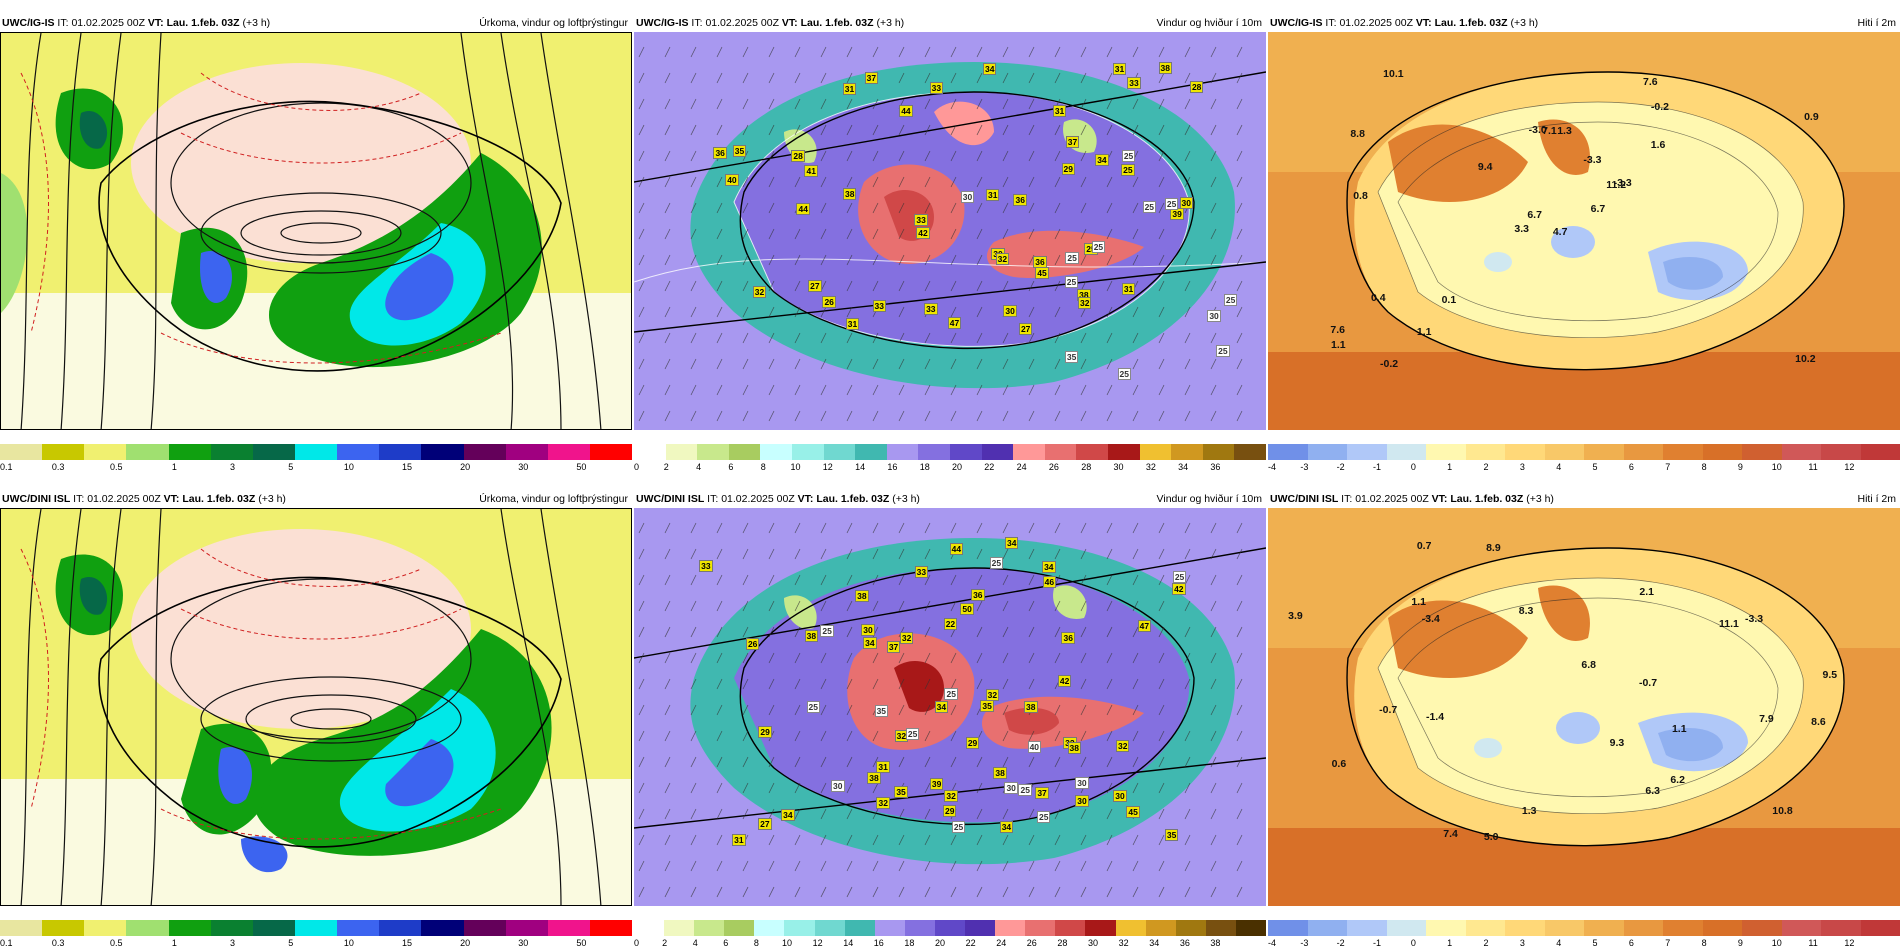  What do you see at coordinates (1521, 228) in the screenshot?
I see `temperature-label: 3.3` at bounding box center [1521, 228].